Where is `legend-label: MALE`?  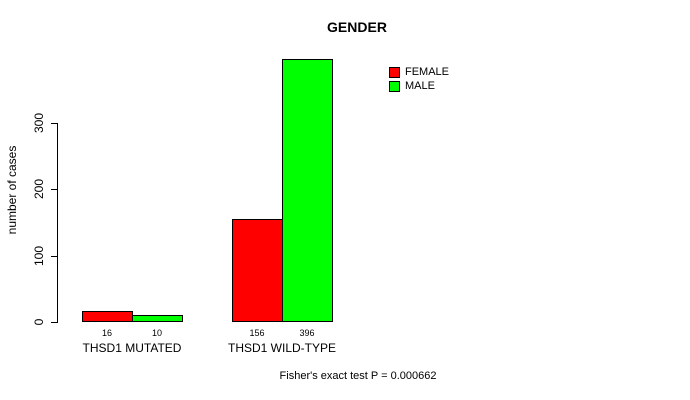
legend-label: MALE is located at coordinates (420, 86).